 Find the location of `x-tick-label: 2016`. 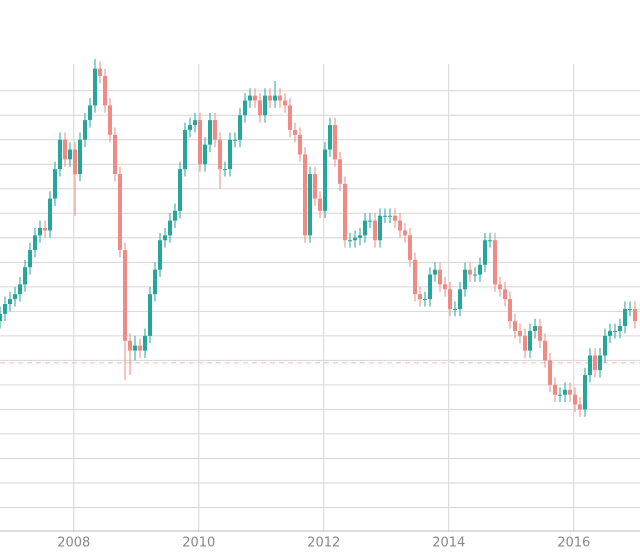

x-tick-label: 2016 is located at coordinates (573, 543).